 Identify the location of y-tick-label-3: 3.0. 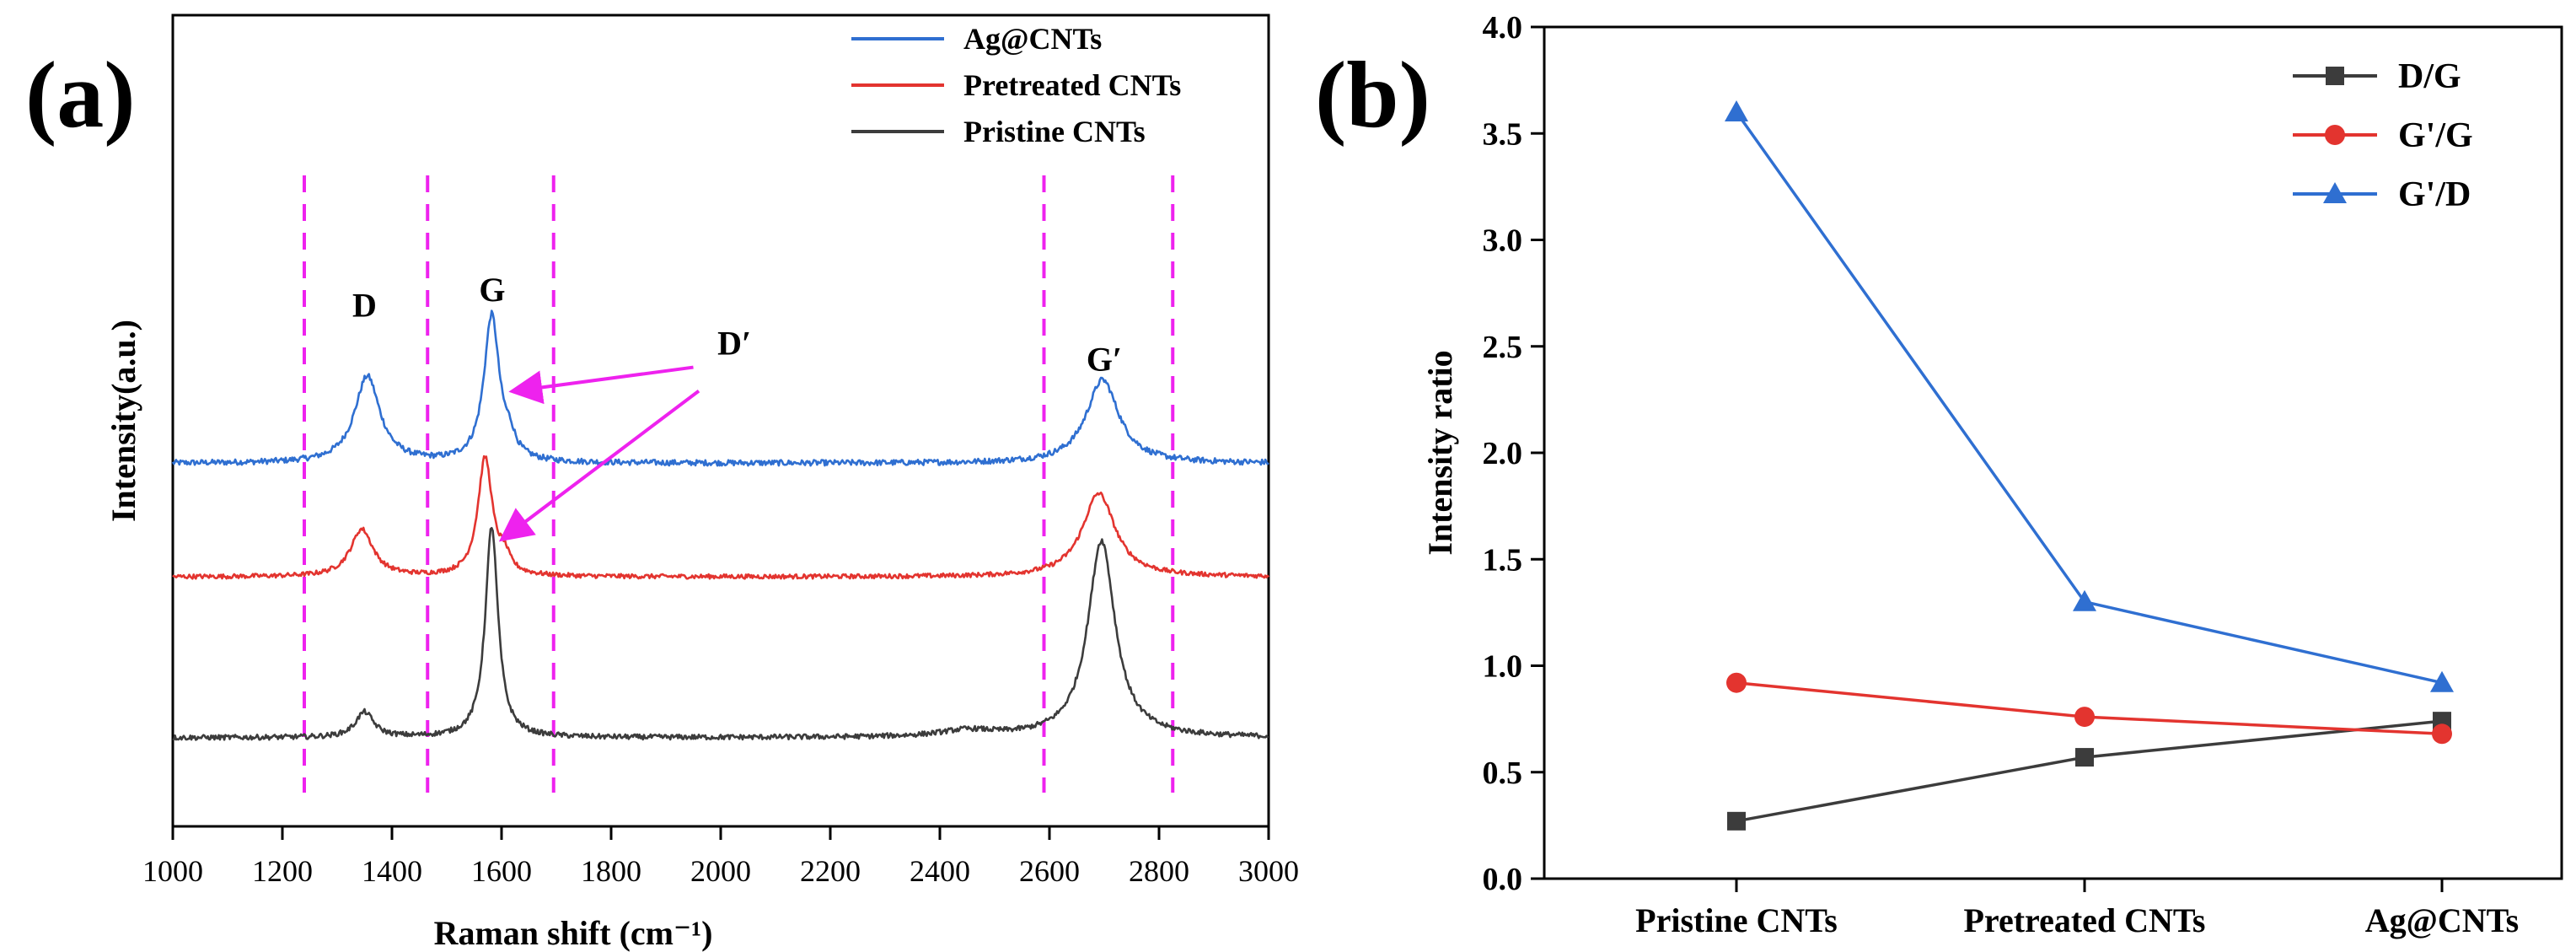
(1503, 241).